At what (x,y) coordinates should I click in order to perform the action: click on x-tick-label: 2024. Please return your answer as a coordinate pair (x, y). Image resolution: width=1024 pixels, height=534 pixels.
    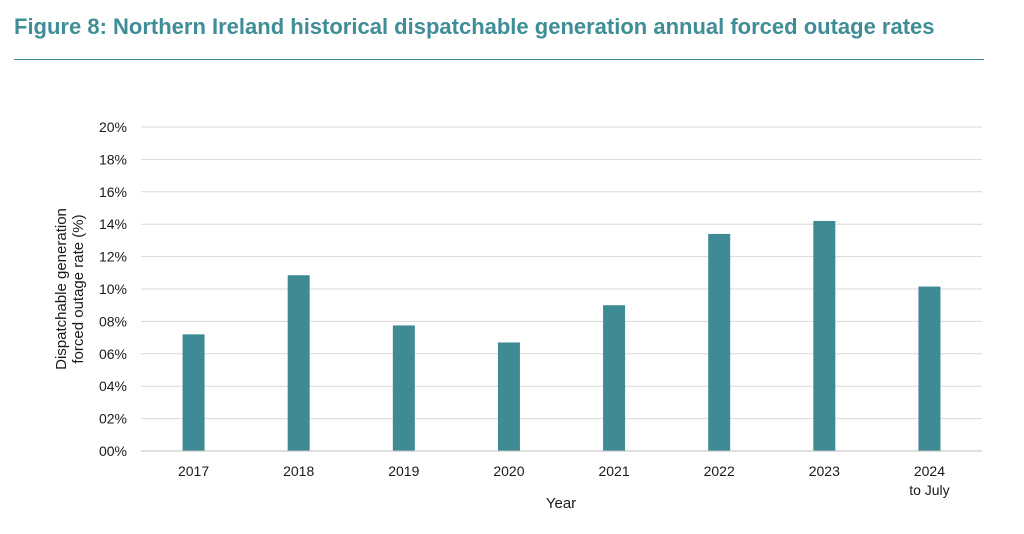
    Looking at the image, I should click on (929, 471).